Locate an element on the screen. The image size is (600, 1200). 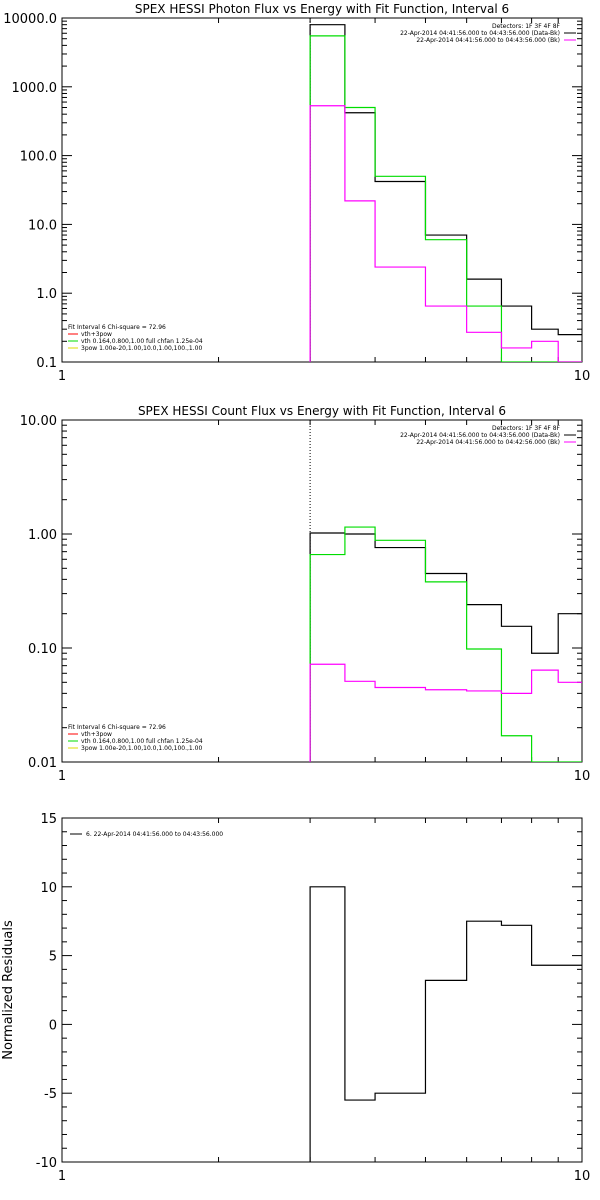
y-tick-label: 10.0 is located at coordinates (42, 225).